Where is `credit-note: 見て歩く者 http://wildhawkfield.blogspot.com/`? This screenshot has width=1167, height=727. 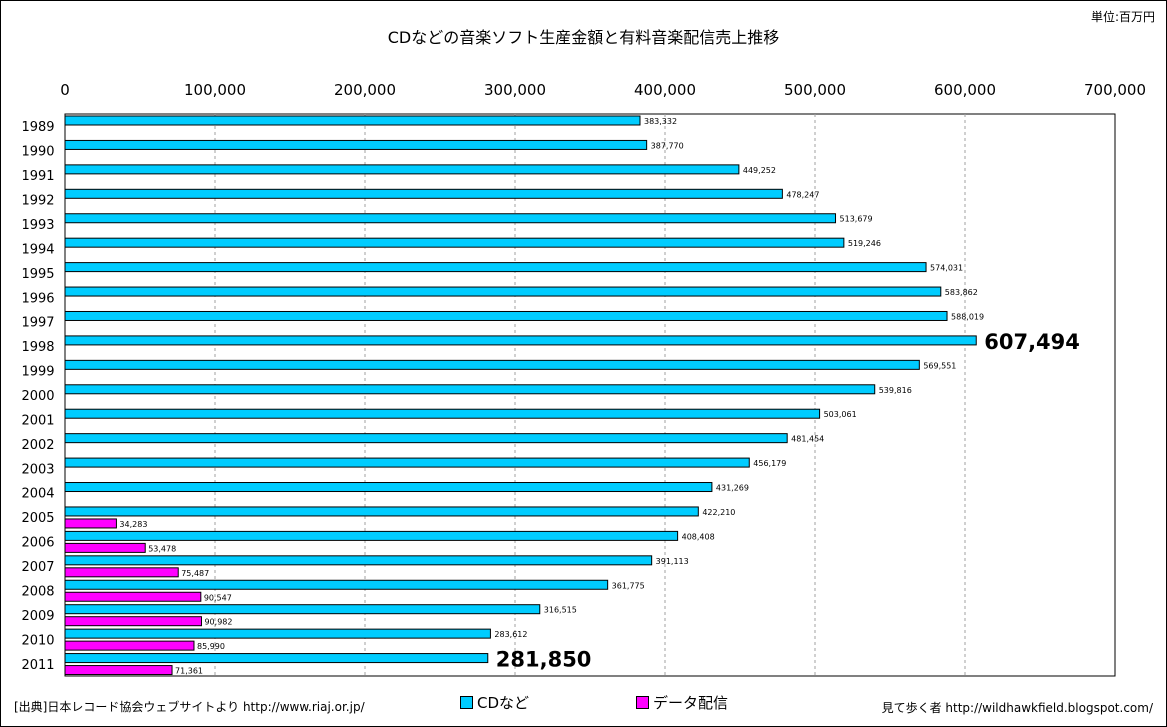
credit-note: 見て歩く者 http://wildhawkfield.blogspot.com/ is located at coordinates (1017, 708).